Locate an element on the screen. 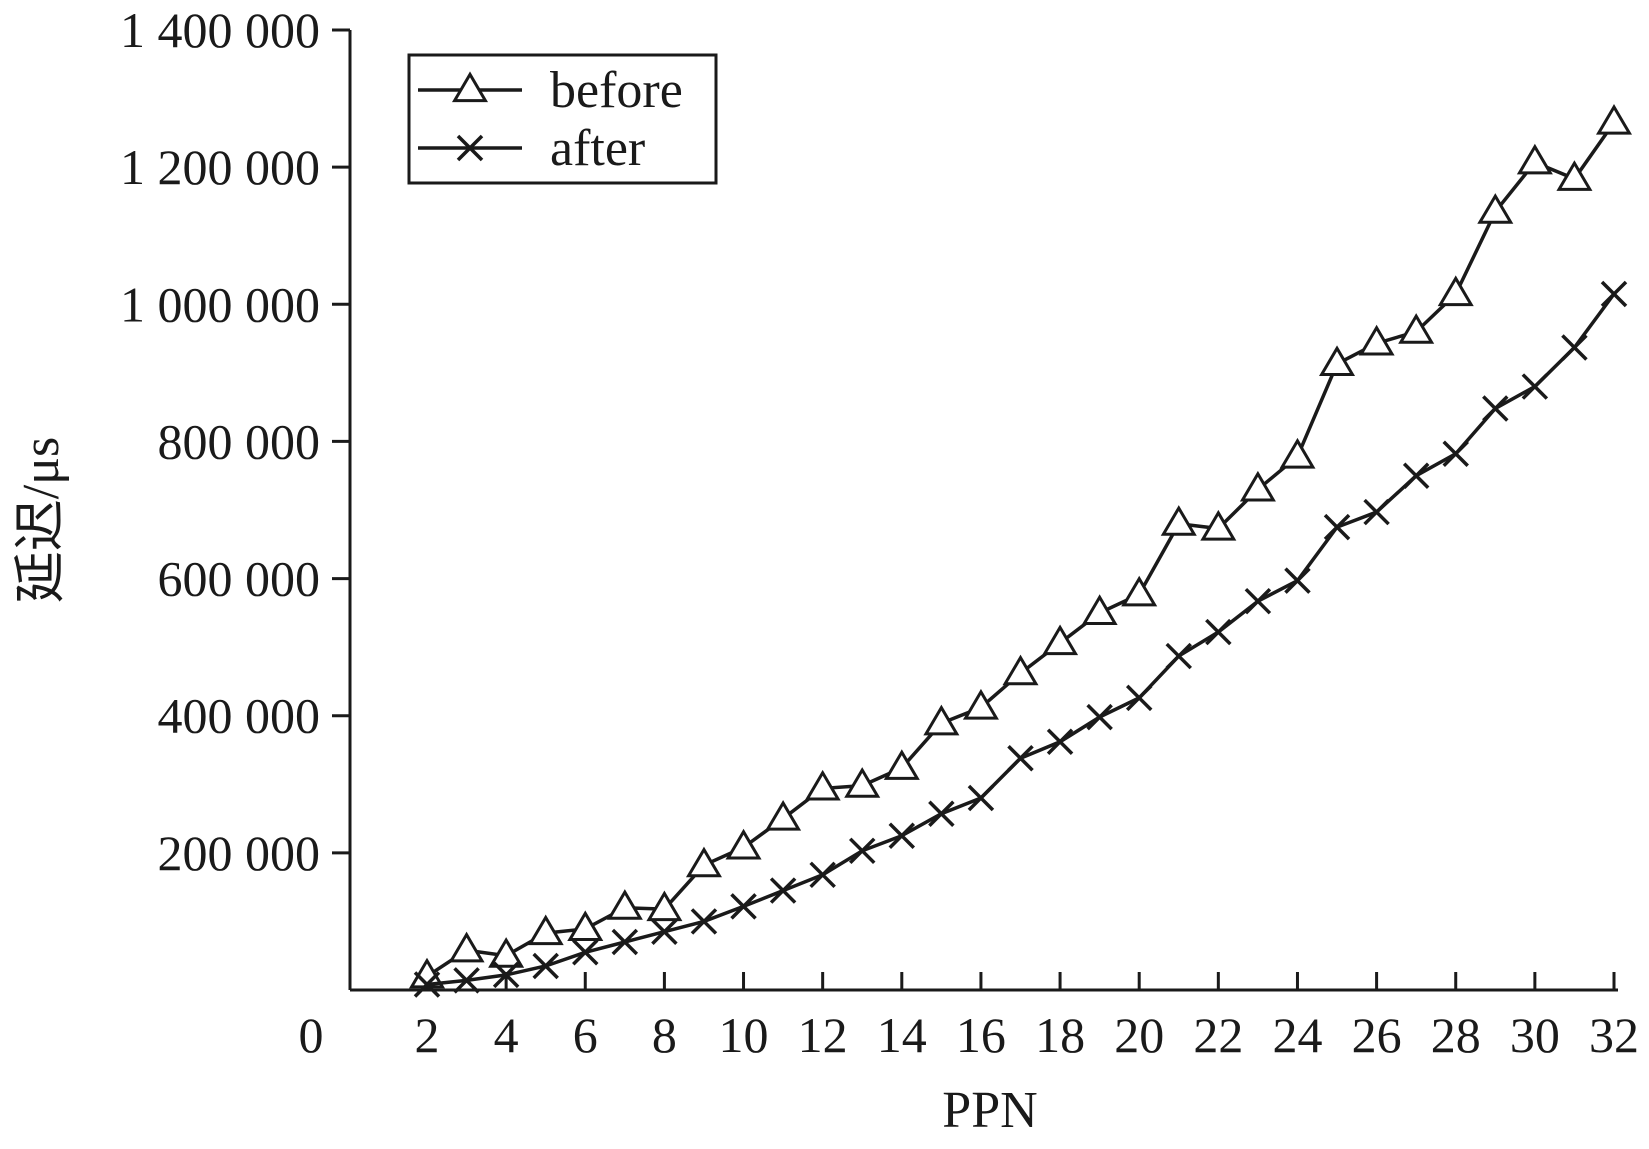  legend-marker-after is located at coordinates (470, 148).